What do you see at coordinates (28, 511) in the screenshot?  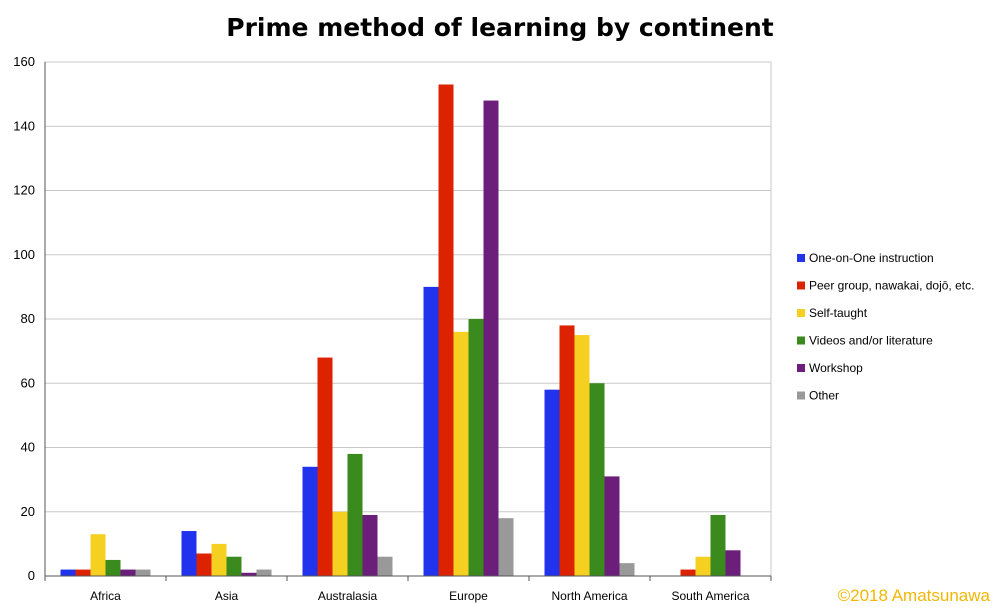 I see `y-tick-label: 20` at bounding box center [28, 511].